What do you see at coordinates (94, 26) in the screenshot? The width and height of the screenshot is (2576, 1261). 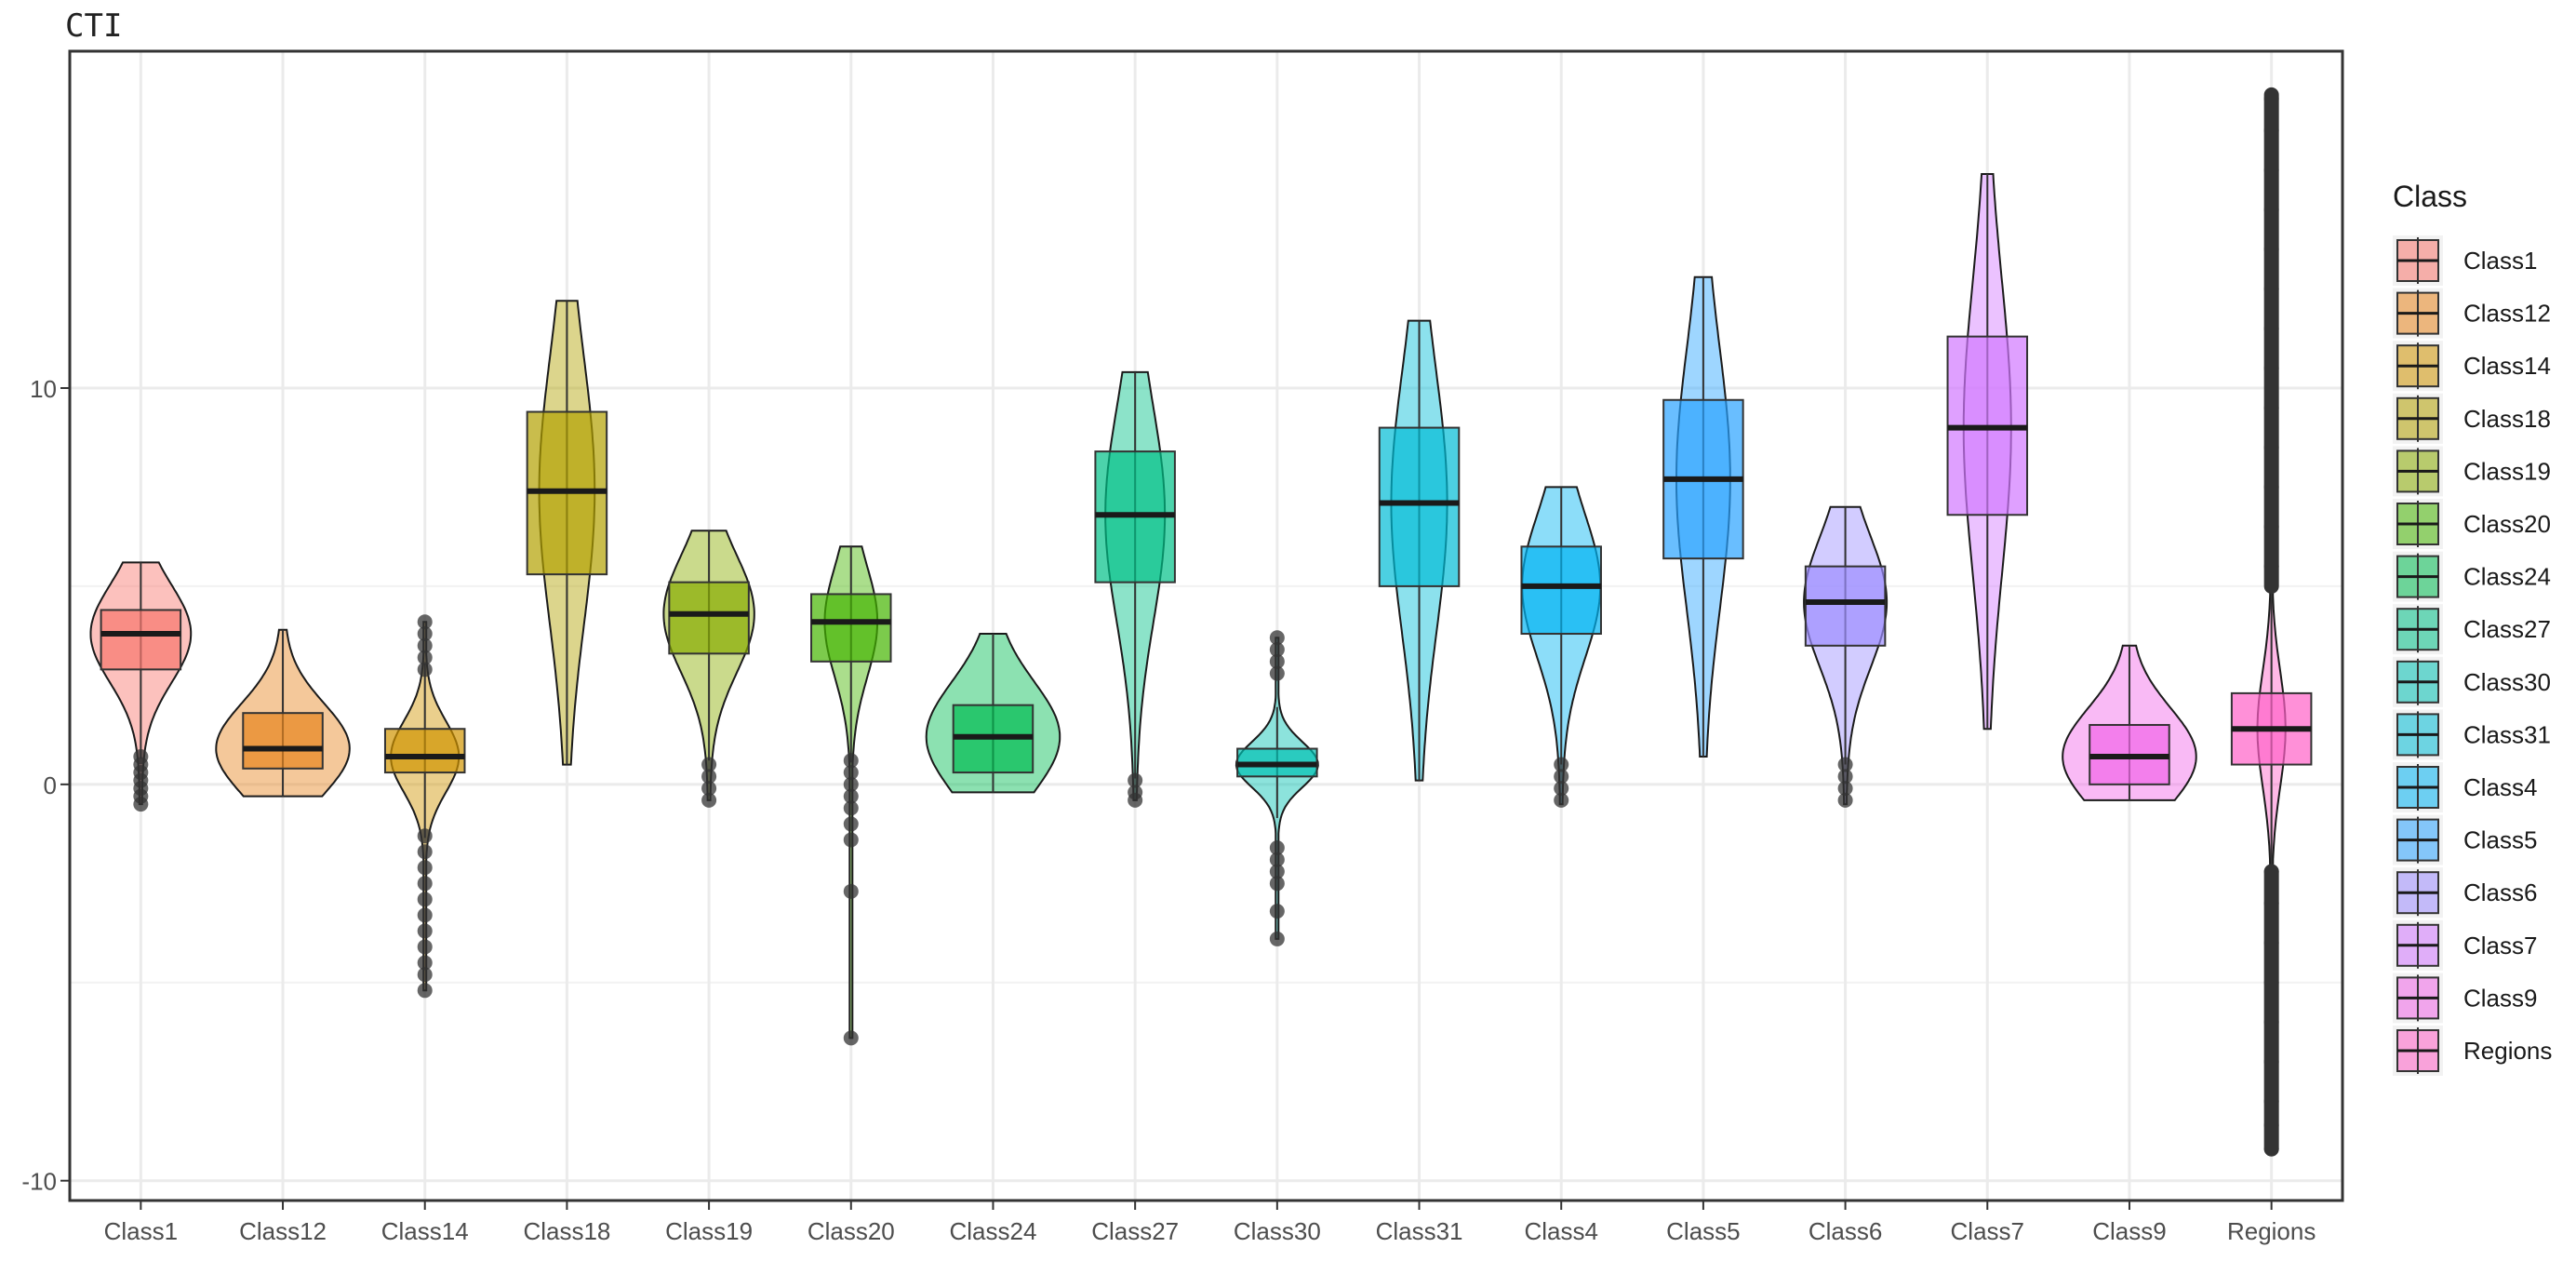 I see `chart-title: CTI` at bounding box center [94, 26].